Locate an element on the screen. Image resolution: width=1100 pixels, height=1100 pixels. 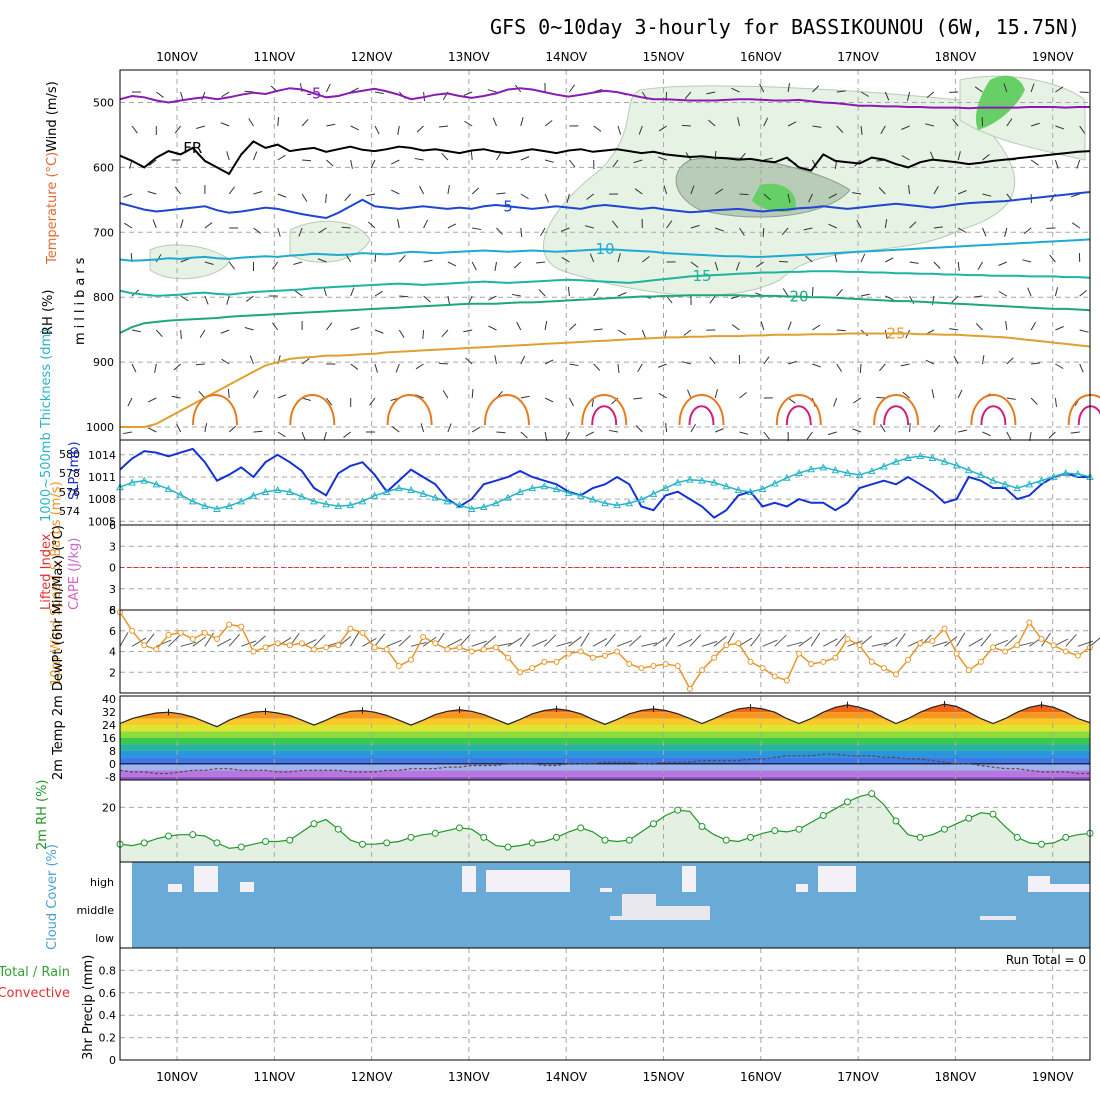
isotherm-label: 5 is located at coordinates (508, 206).